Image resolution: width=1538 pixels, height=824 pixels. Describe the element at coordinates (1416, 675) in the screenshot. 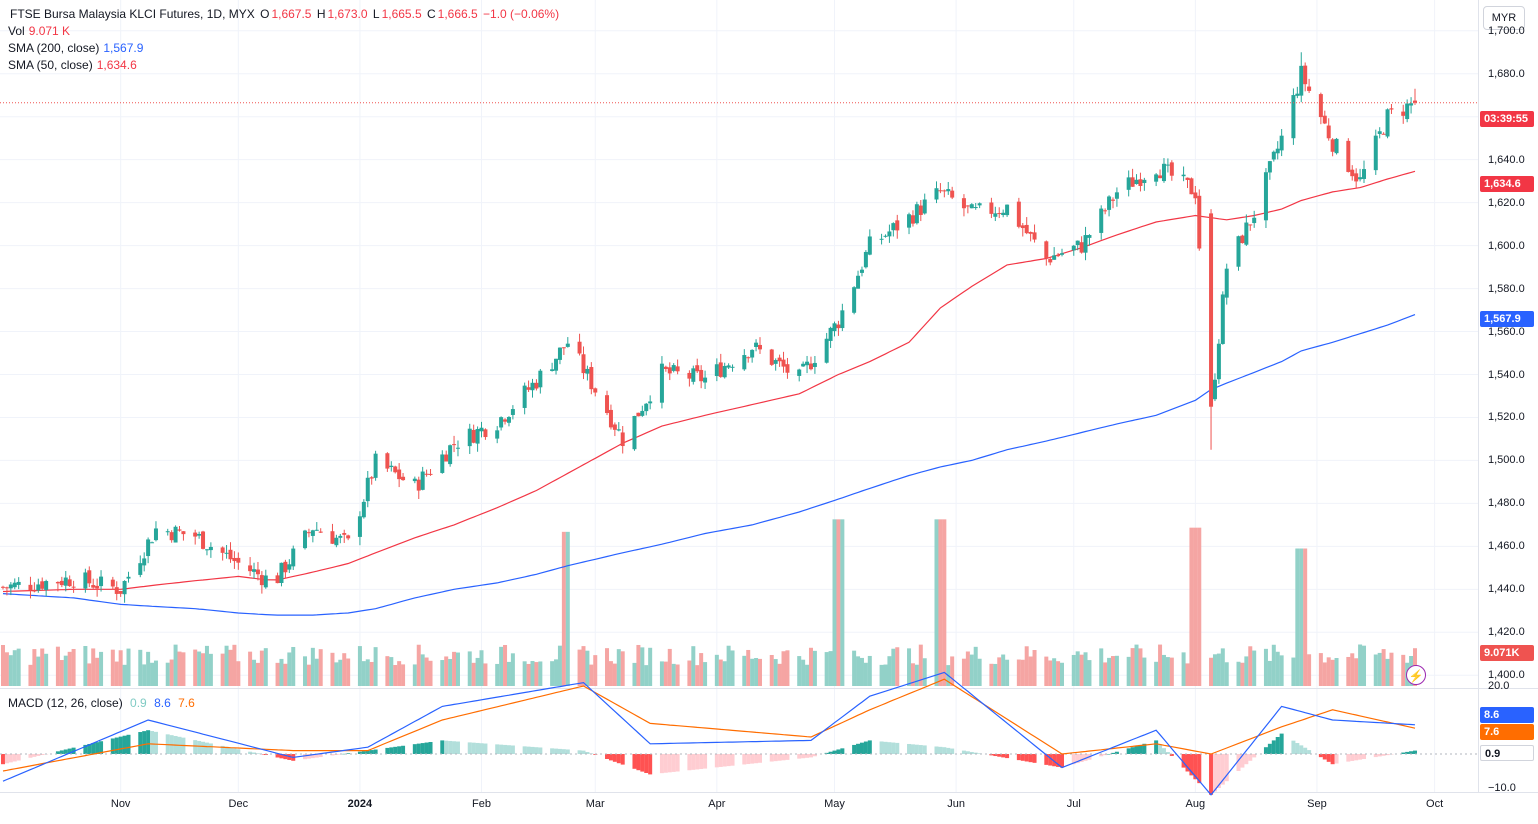

I see `lightning-icon: ⚡` at that location.